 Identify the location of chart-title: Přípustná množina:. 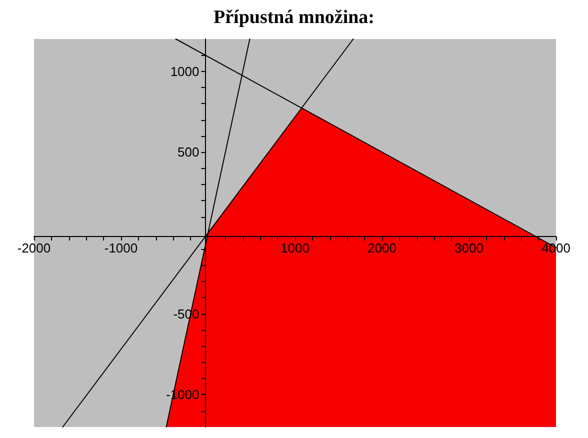
(294, 17).